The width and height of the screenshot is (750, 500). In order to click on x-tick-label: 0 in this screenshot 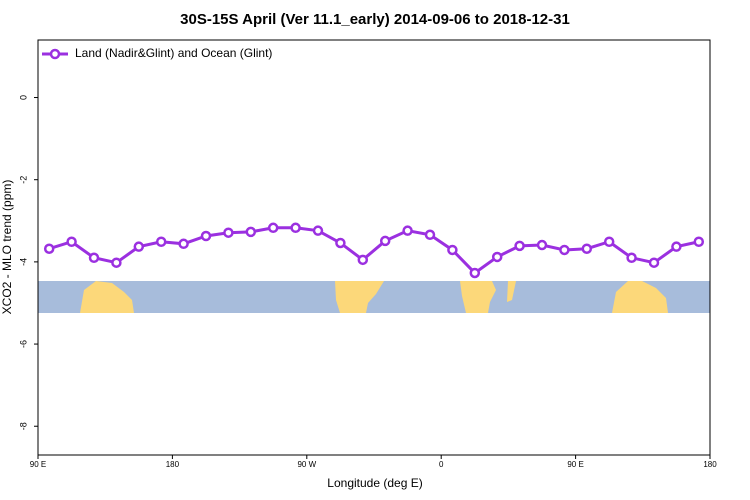, I will do `click(441, 464)`.